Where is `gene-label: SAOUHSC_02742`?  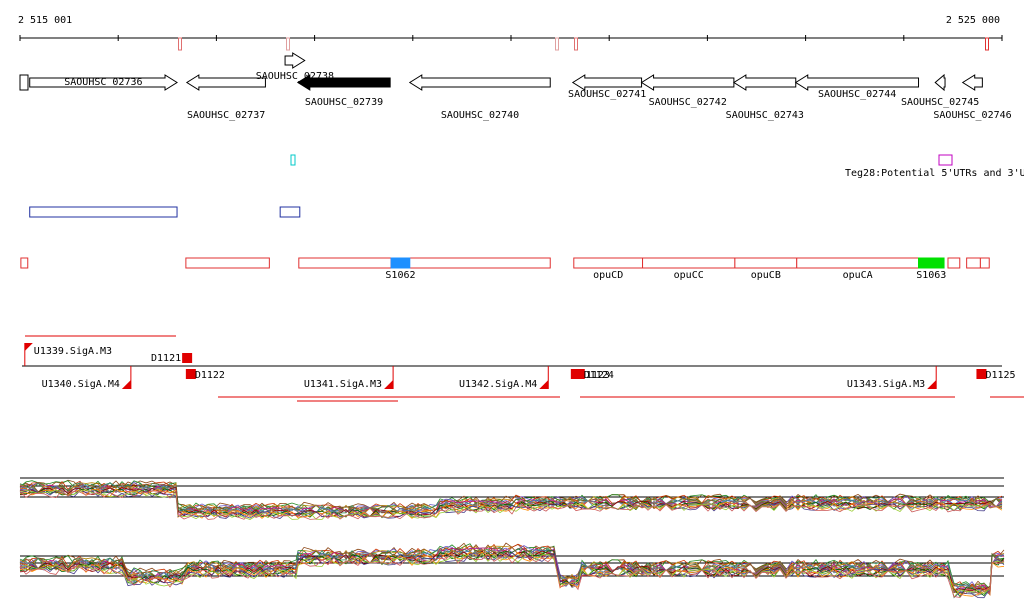
gene-label: SAOUHSC_02742 is located at coordinates (688, 102).